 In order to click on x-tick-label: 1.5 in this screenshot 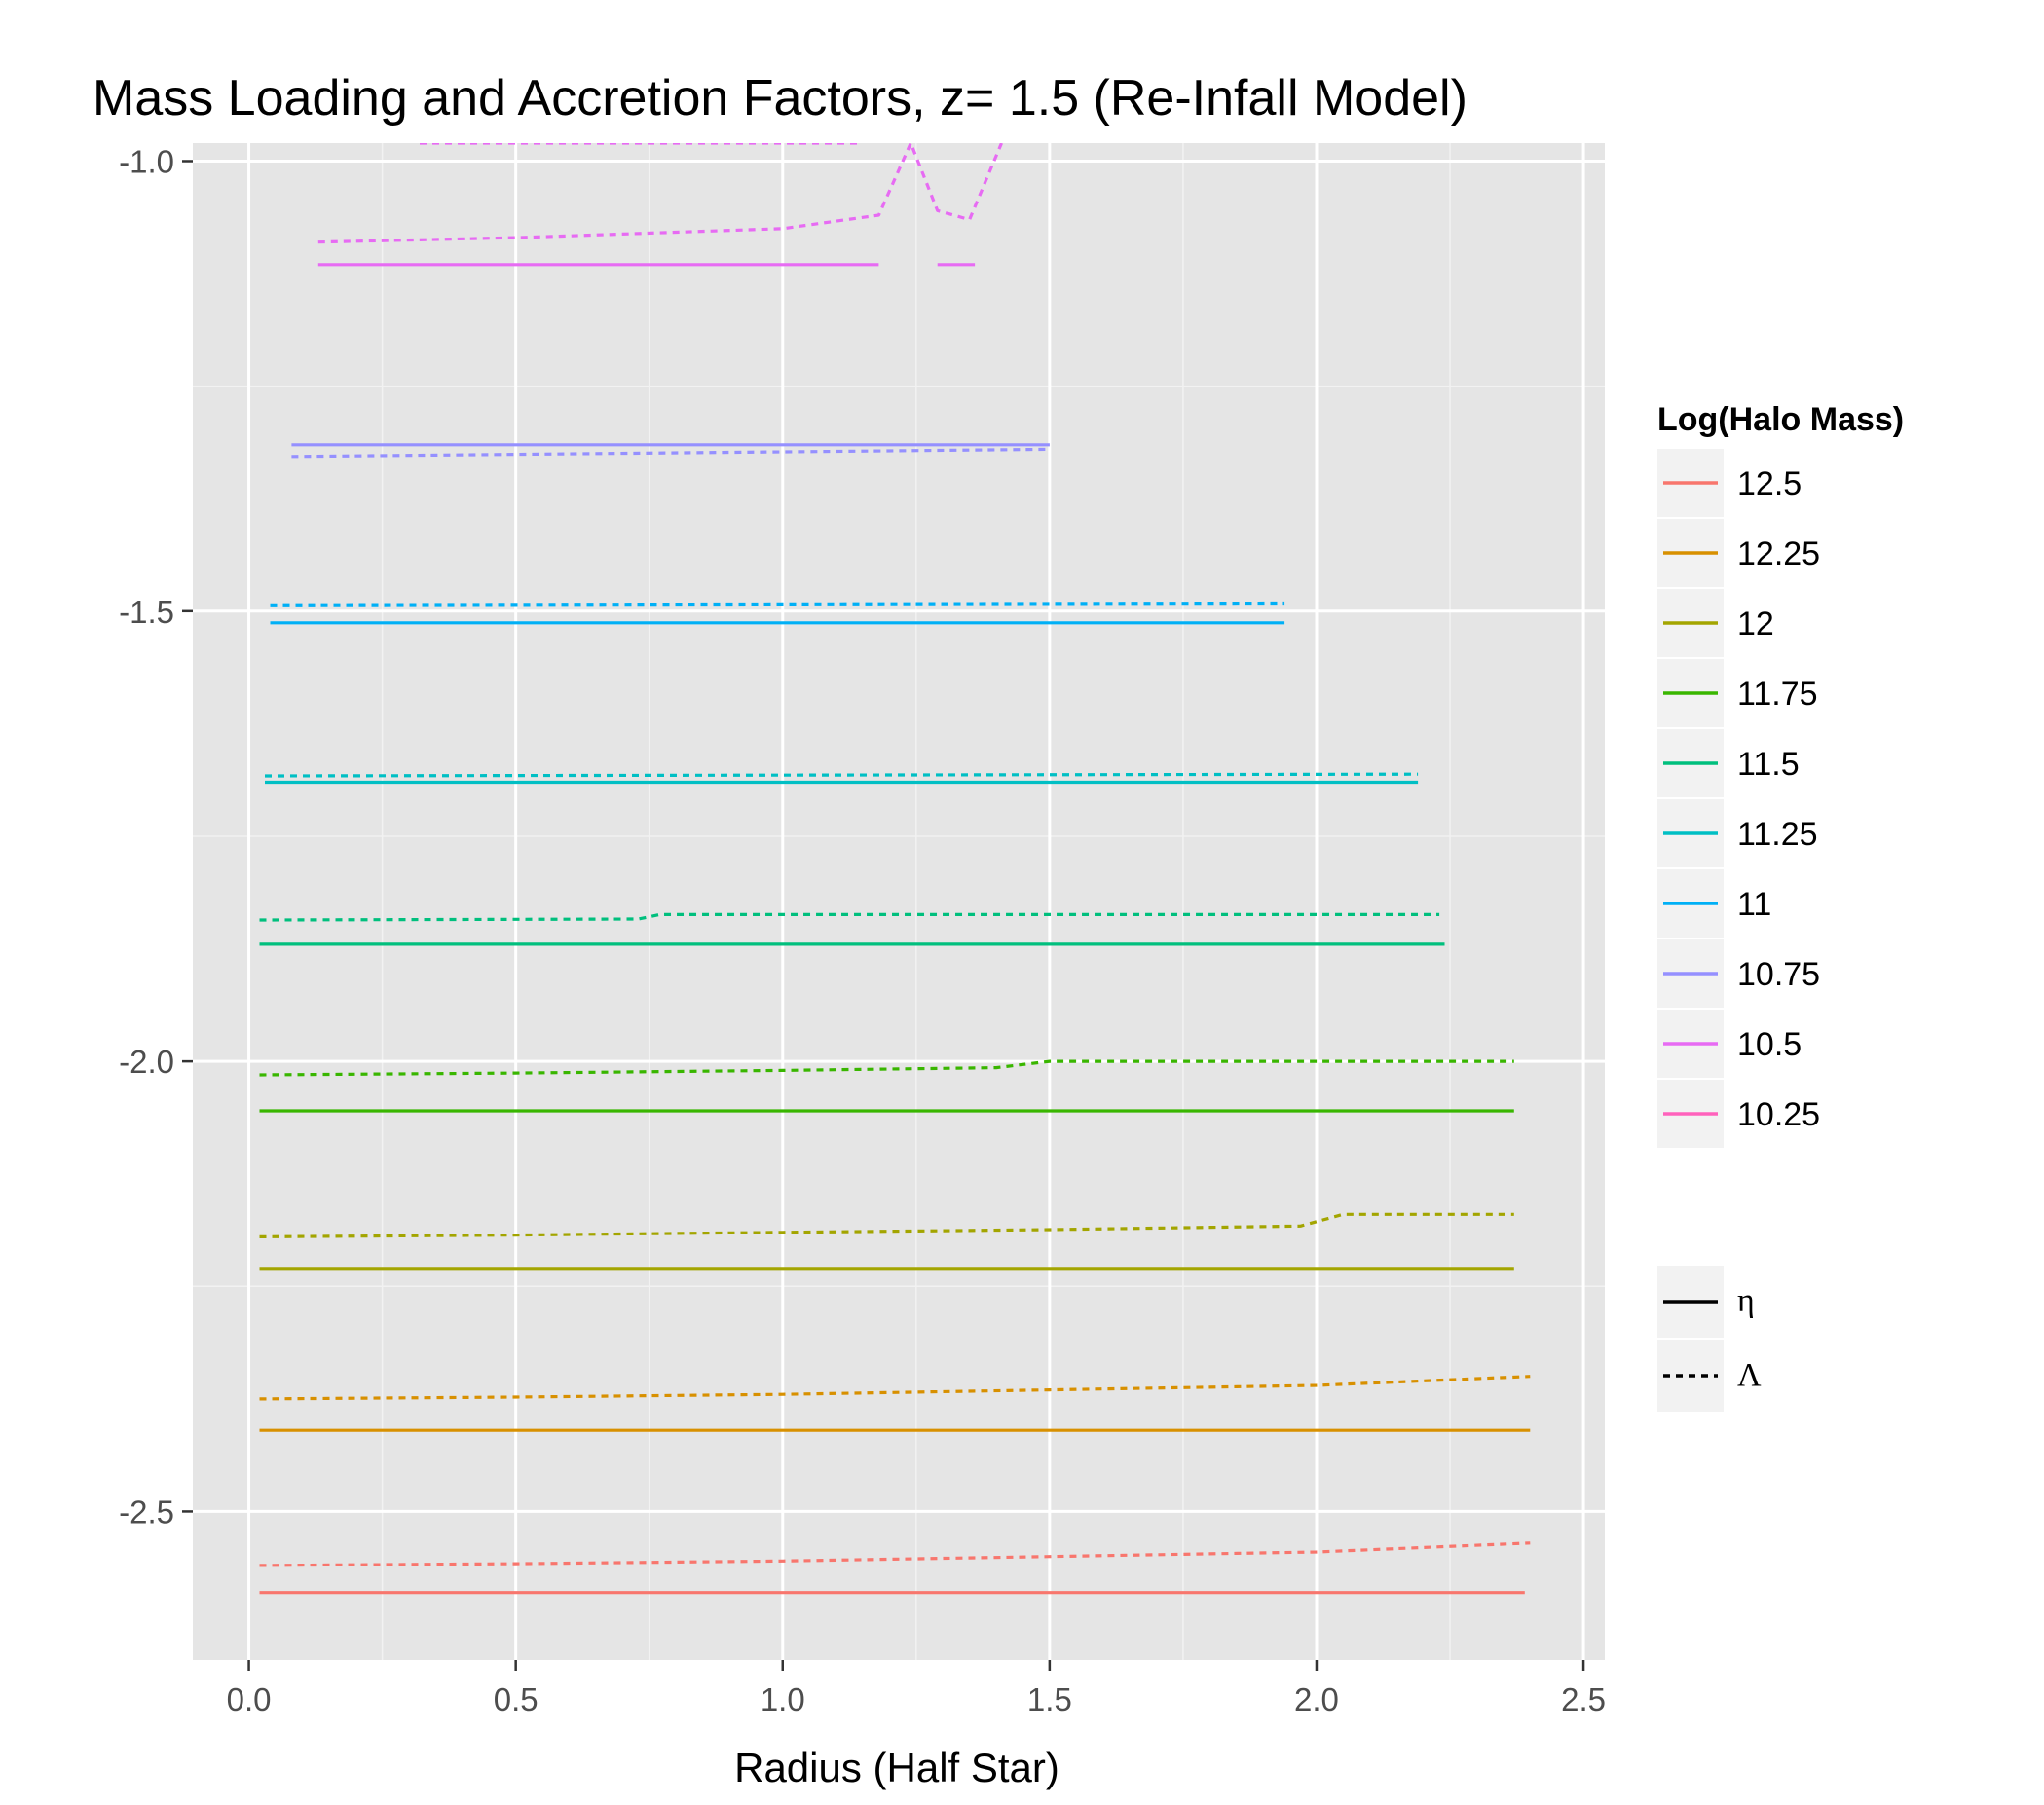, I will do `click(1049, 1699)`.